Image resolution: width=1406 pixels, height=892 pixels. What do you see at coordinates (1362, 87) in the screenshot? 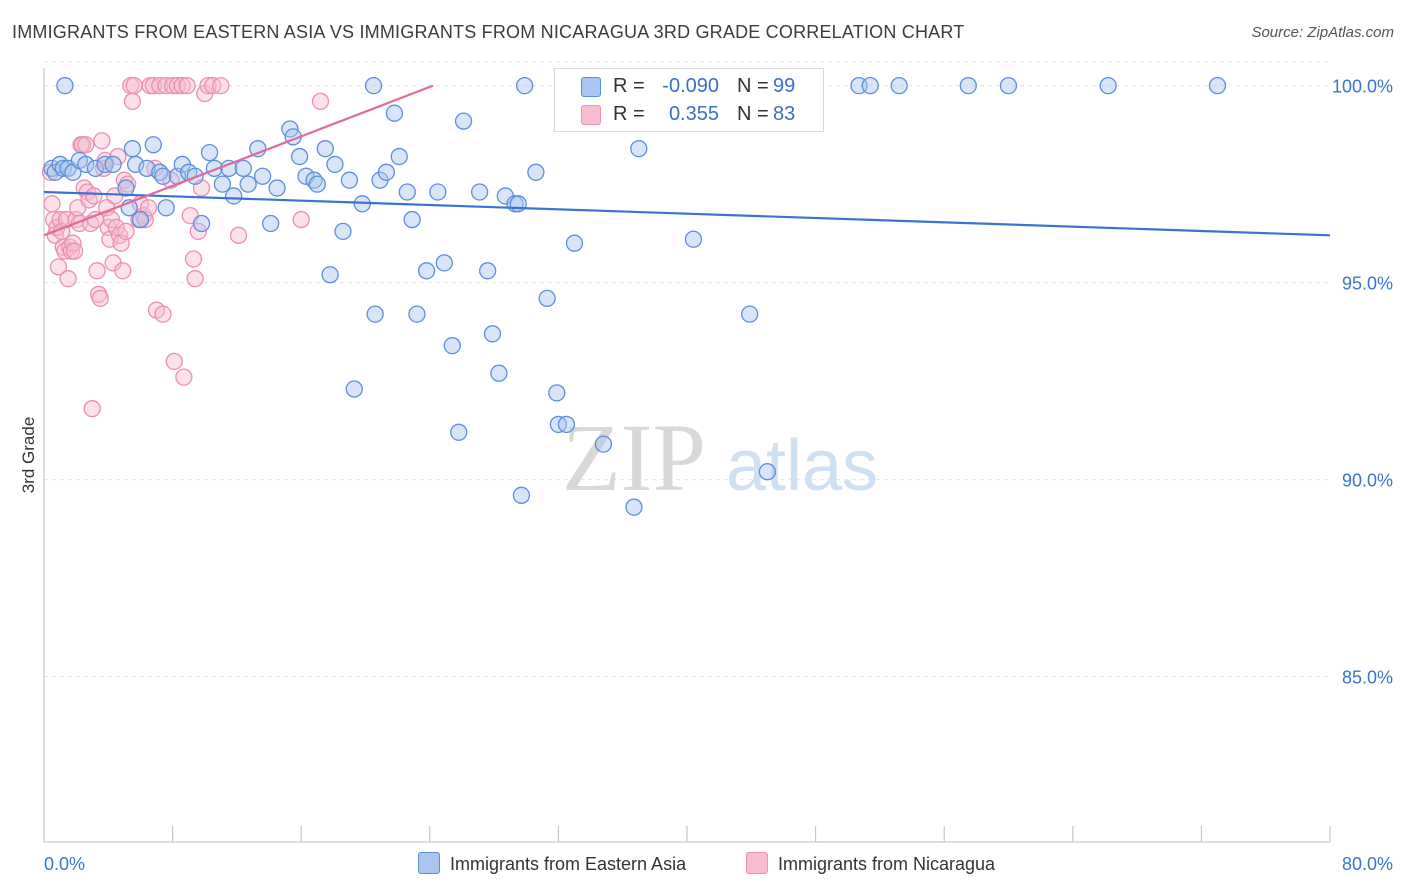
I see `y-tick-label: 100.0%` at bounding box center [1362, 87].